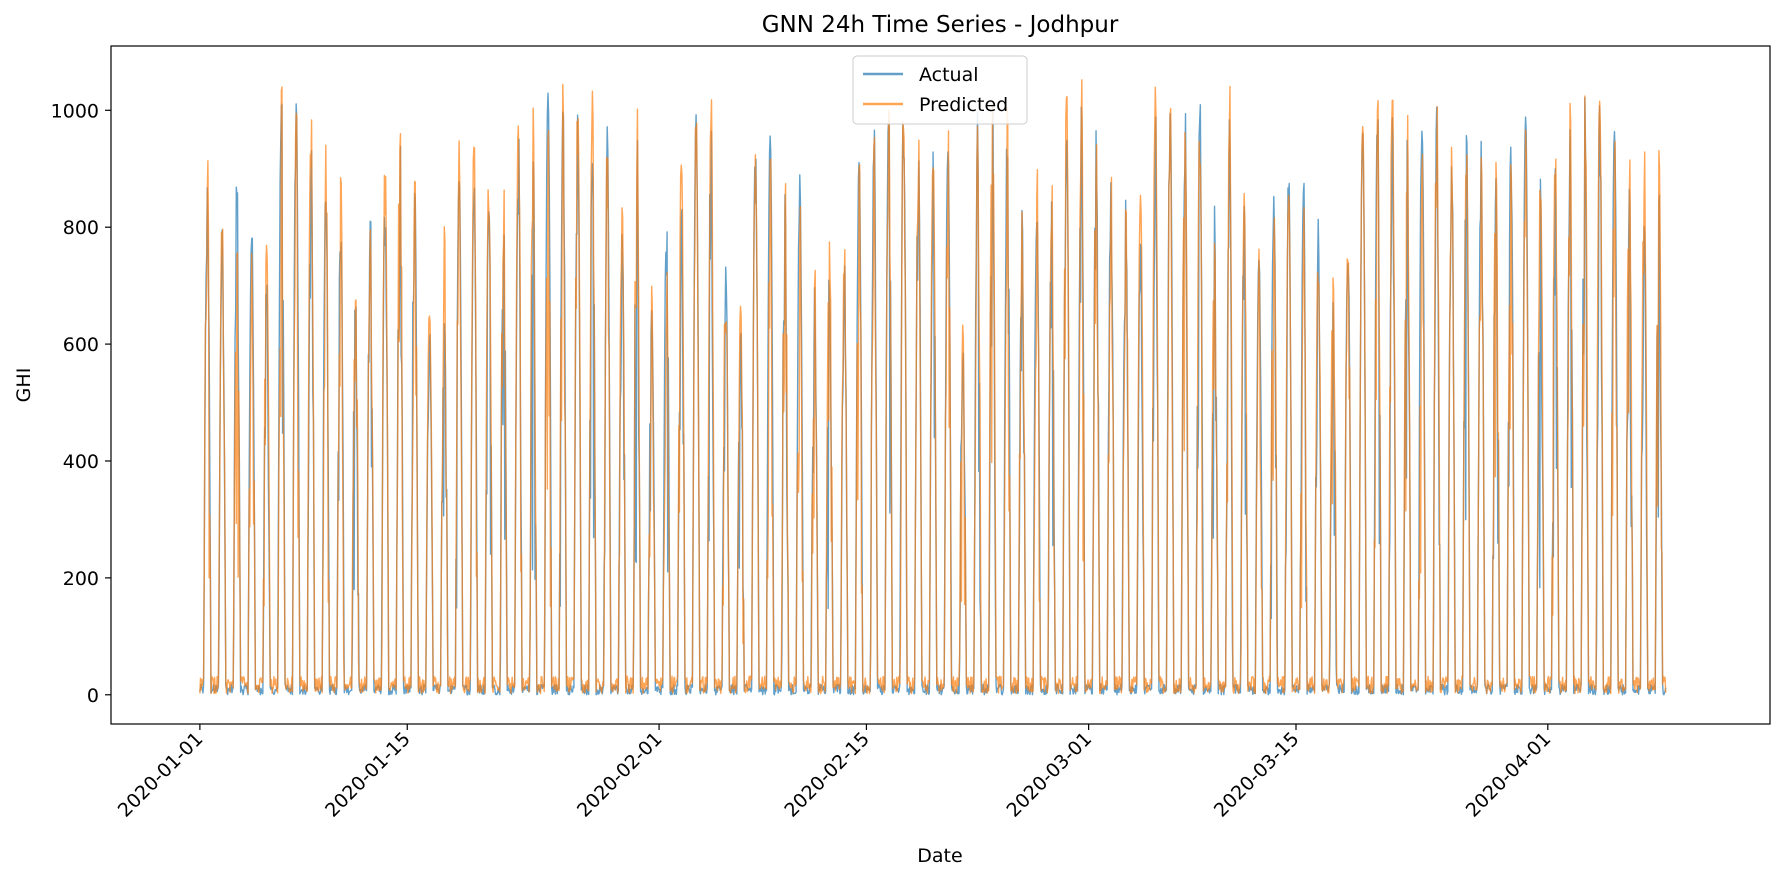  Describe the element at coordinates (93, 696) in the screenshot. I see `y-tick-label: 0` at that location.